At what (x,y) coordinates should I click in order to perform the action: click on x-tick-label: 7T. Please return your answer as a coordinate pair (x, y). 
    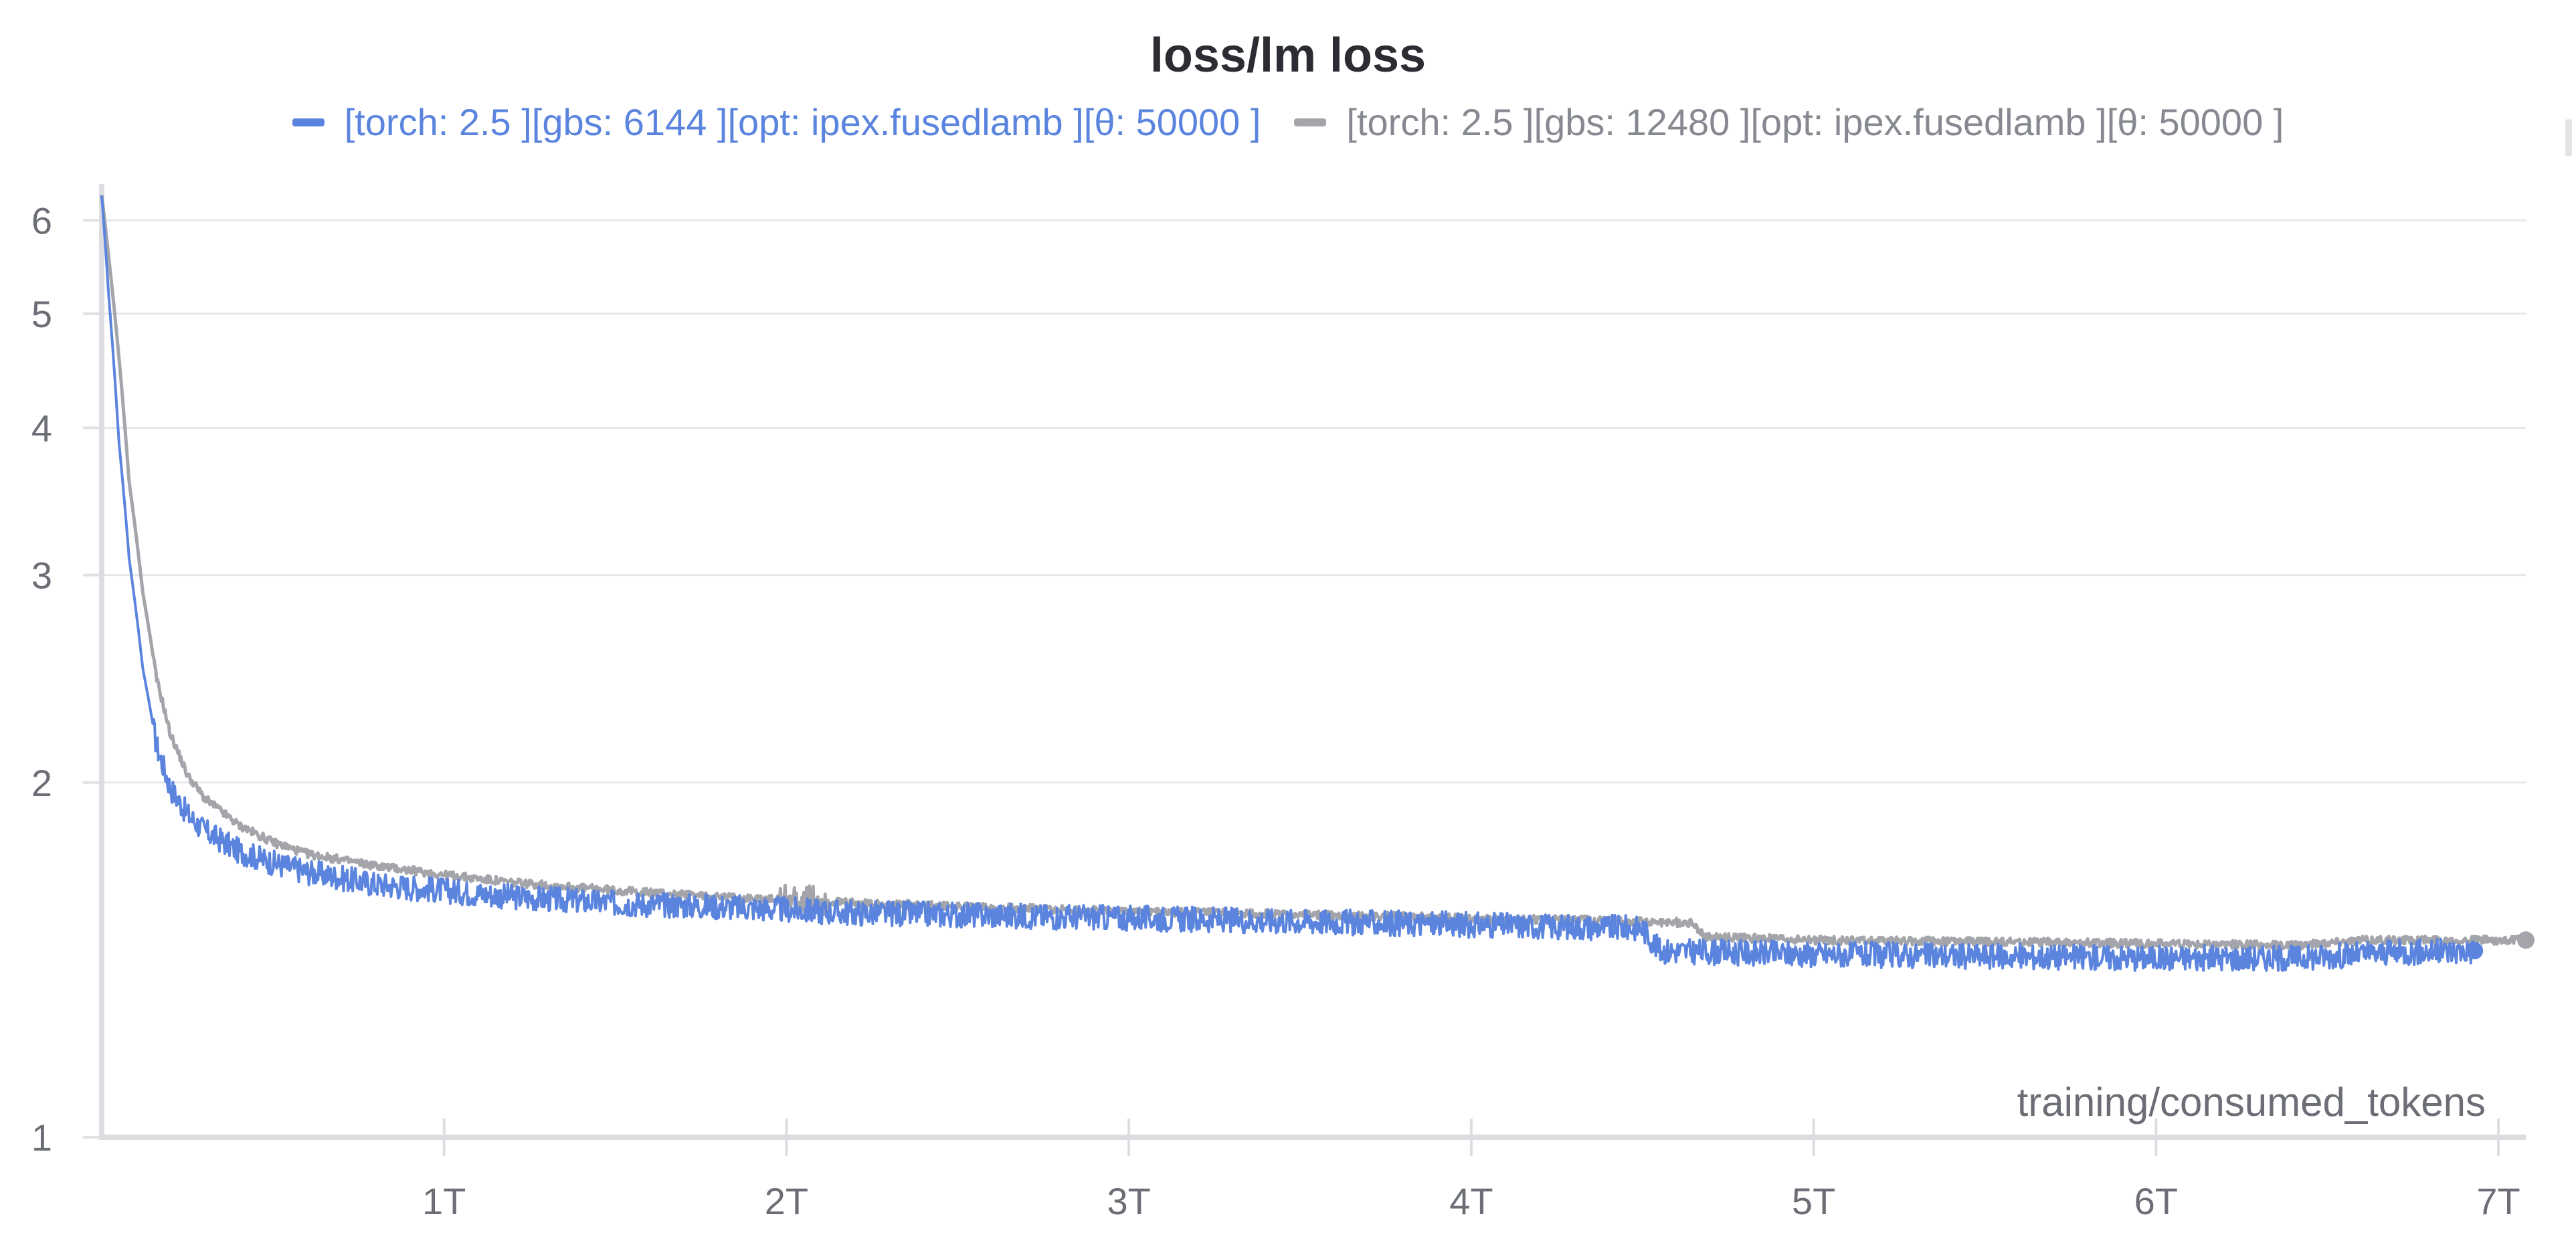
    Looking at the image, I should click on (2498, 1201).